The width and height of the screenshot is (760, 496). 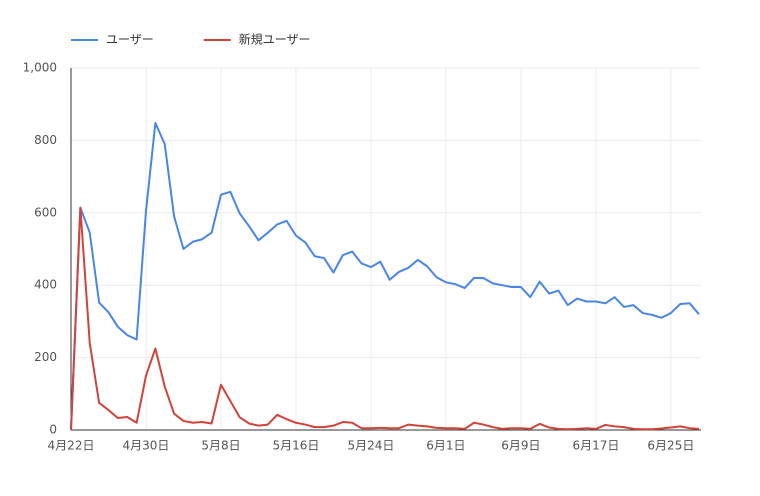 I want to click on y-tick-label: 1,000, so click(x=40, y=68).